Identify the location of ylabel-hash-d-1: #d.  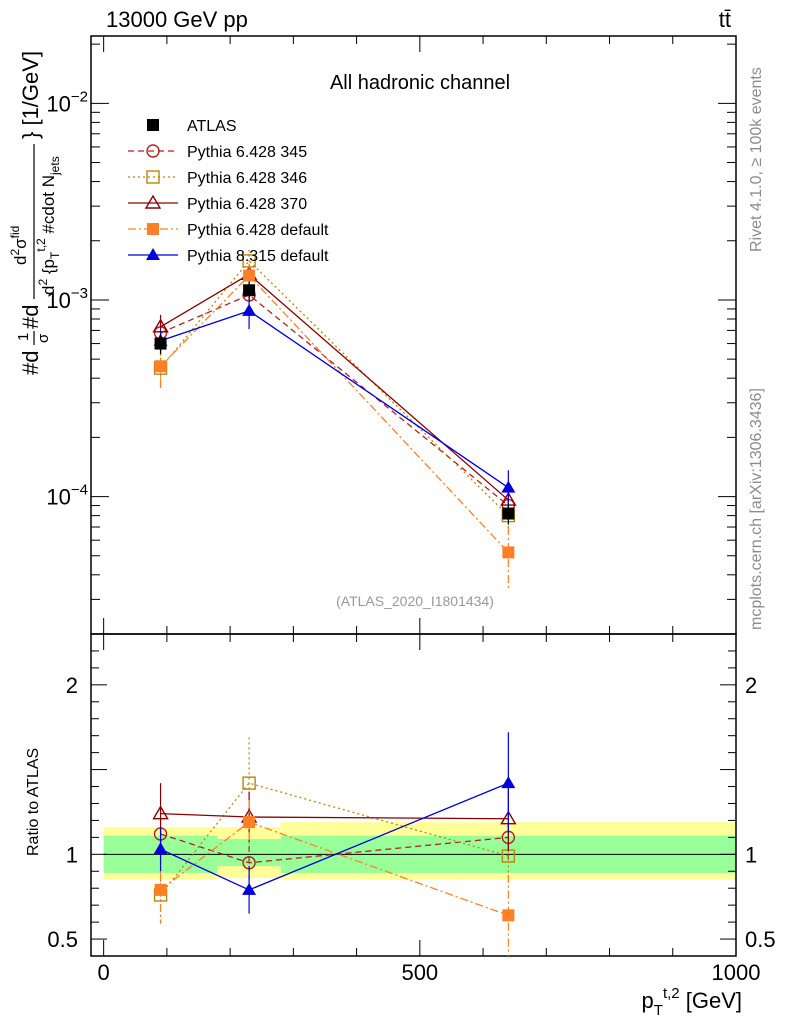
(30, 363).